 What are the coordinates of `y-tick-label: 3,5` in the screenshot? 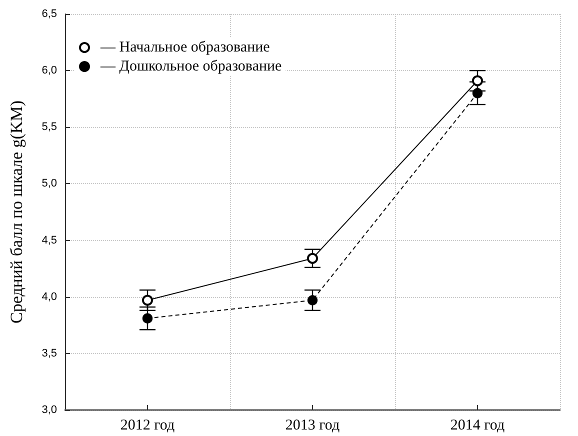 It's located at (49, 353).